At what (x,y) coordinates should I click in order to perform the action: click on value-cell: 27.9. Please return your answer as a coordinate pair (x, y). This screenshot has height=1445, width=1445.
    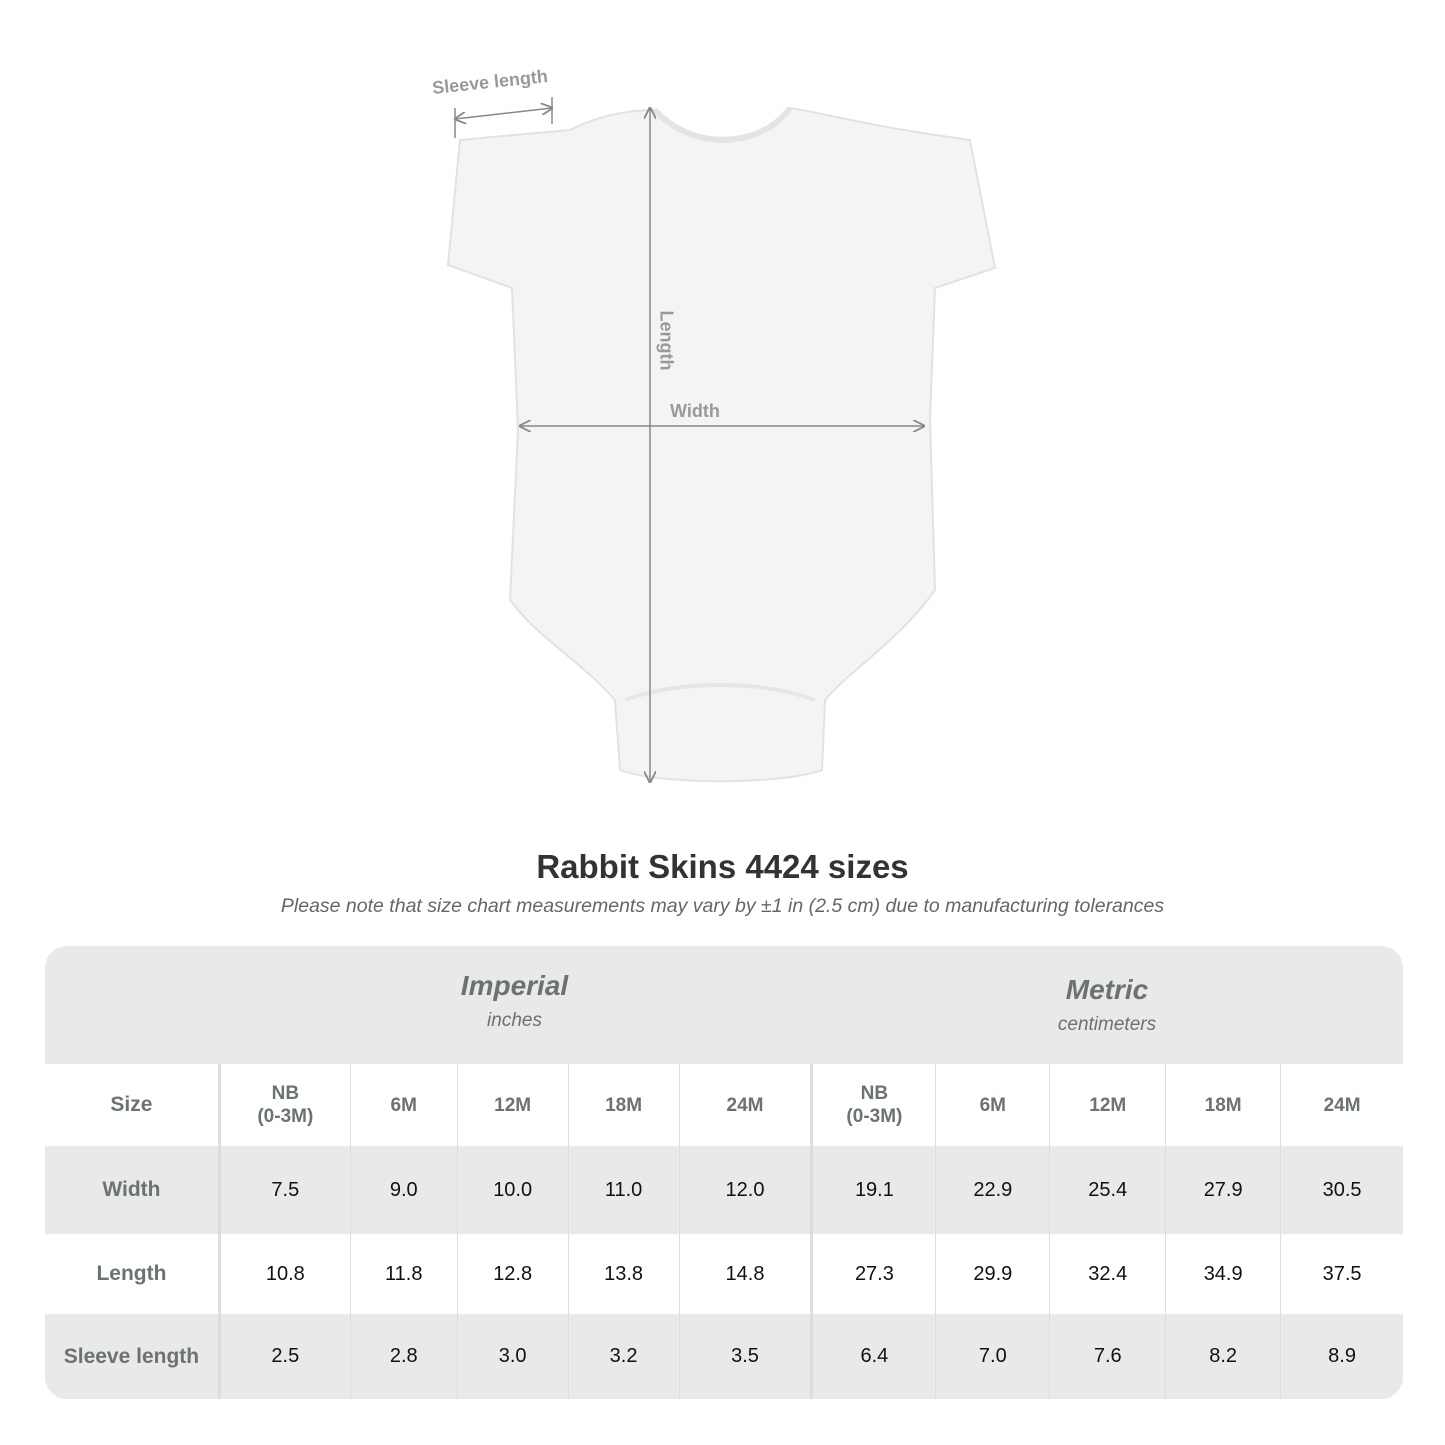
    Looking at the image, I should click on (1222, 1190).